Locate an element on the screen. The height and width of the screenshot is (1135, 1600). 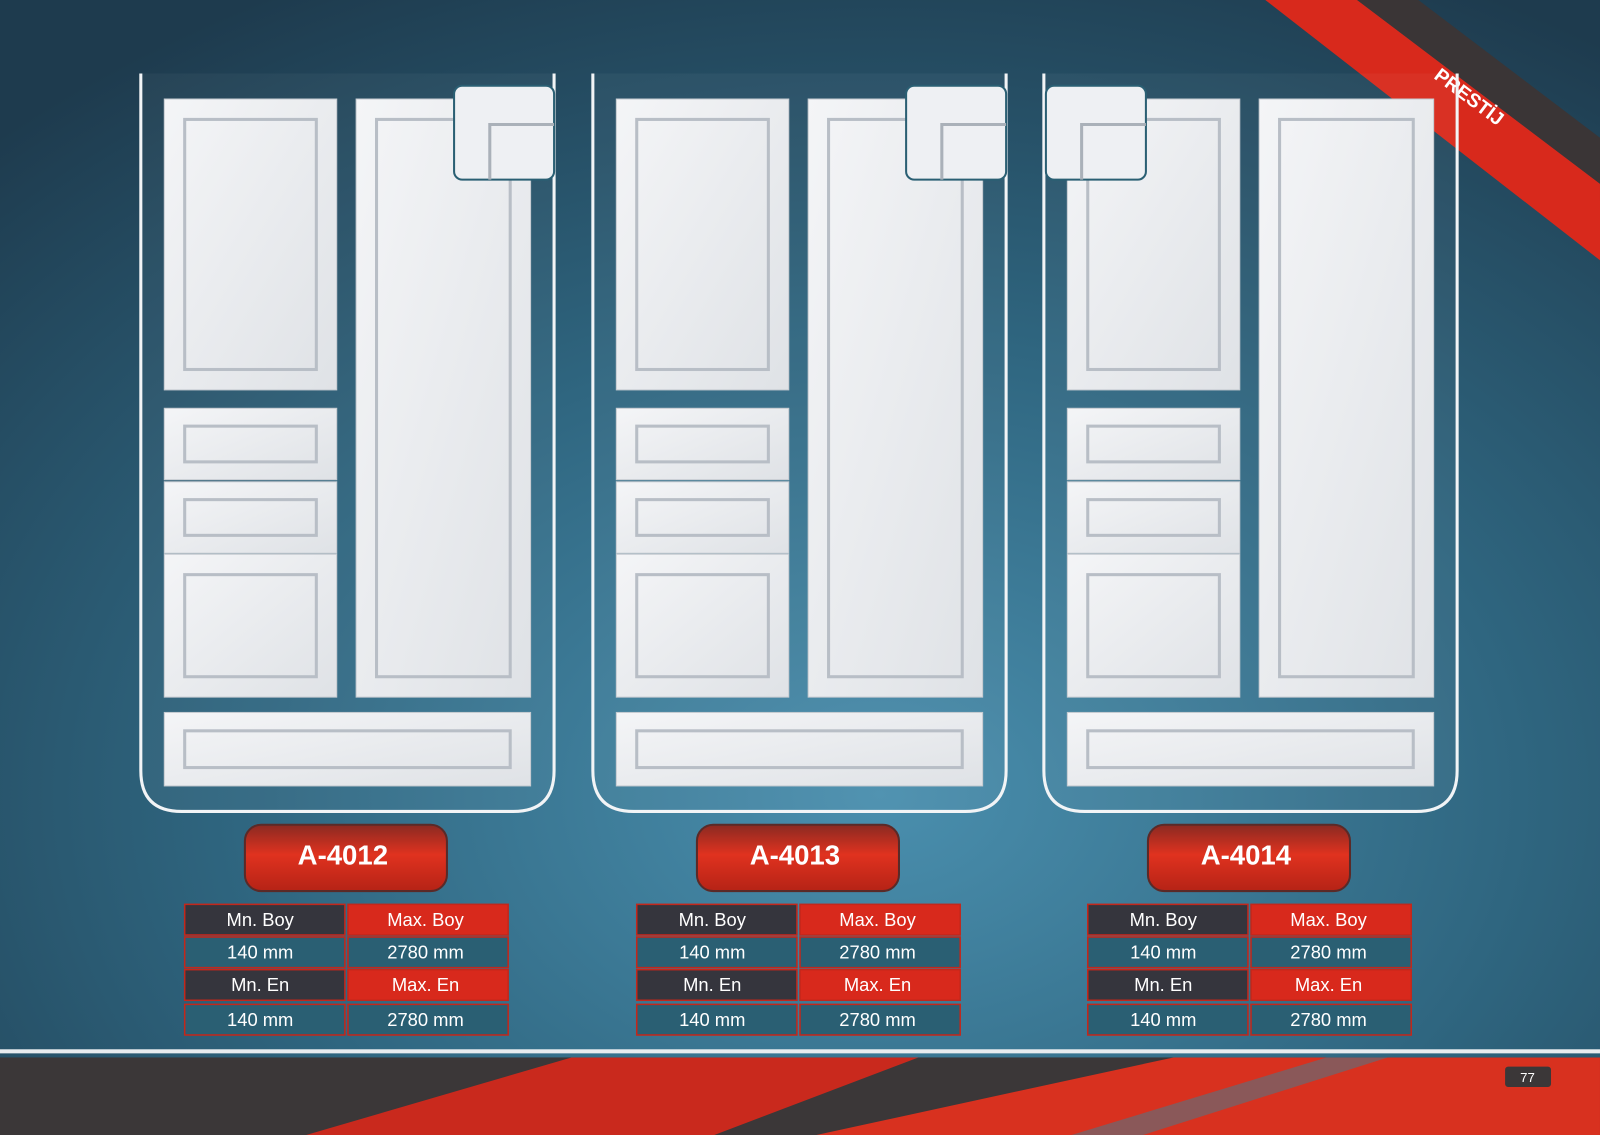
page-number-box is located at coordinates (1528, 1077).